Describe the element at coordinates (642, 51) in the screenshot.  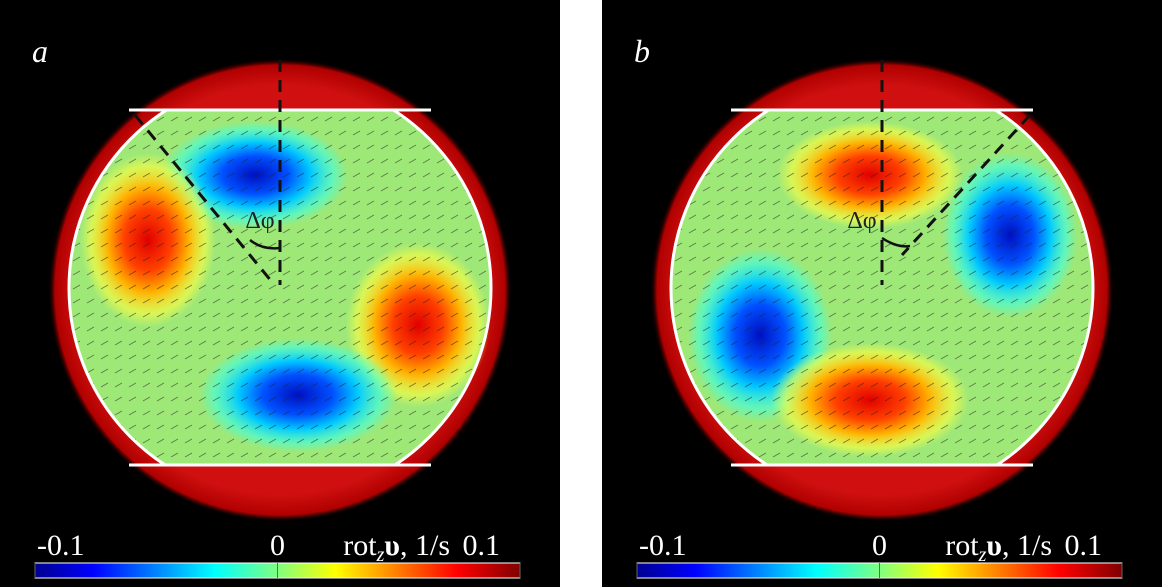
I see `panel-label: b` at that location.